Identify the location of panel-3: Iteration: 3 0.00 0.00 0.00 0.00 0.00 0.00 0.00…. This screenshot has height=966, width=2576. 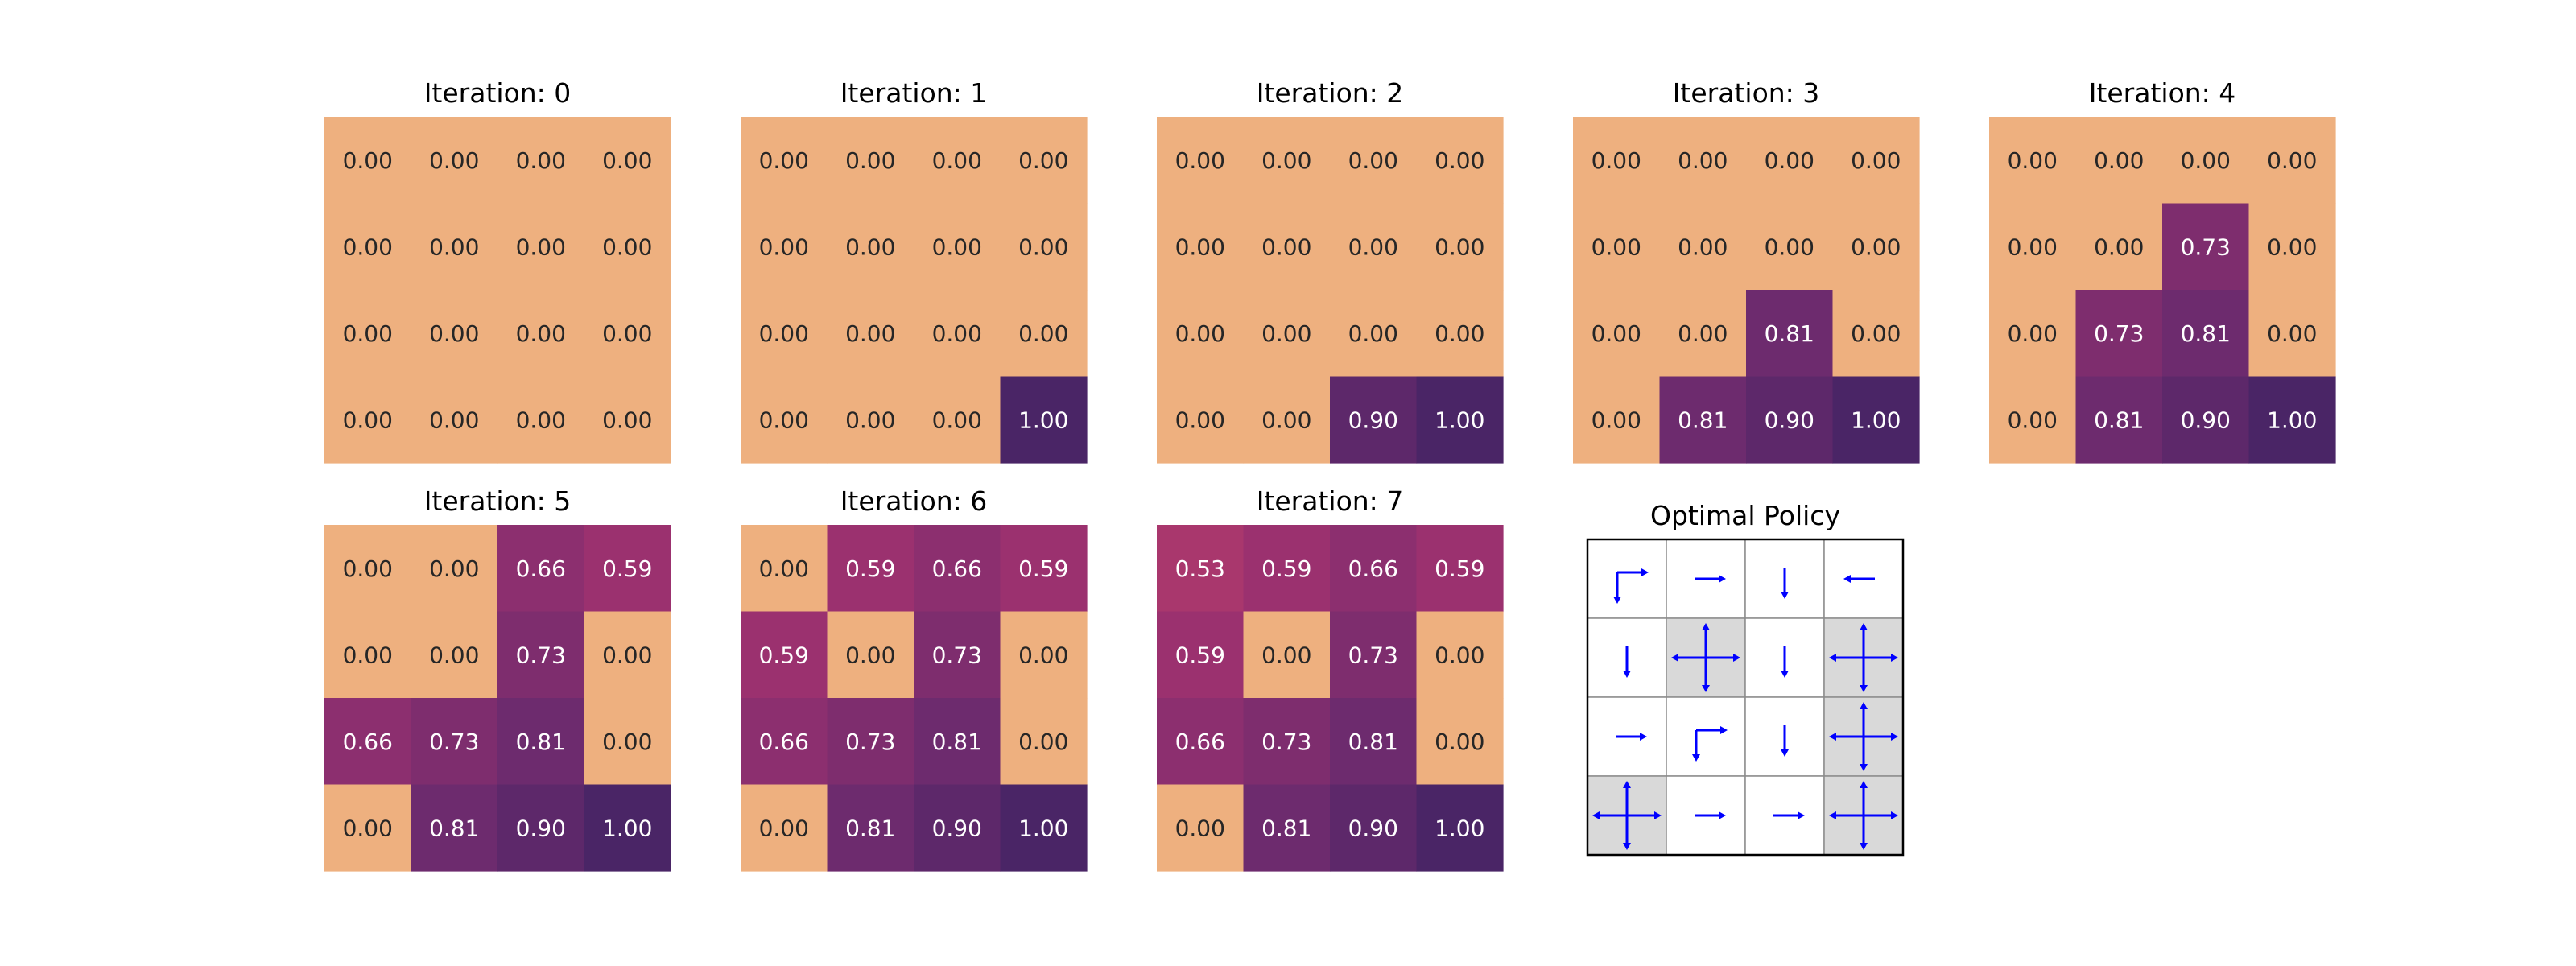
(1746, 270).